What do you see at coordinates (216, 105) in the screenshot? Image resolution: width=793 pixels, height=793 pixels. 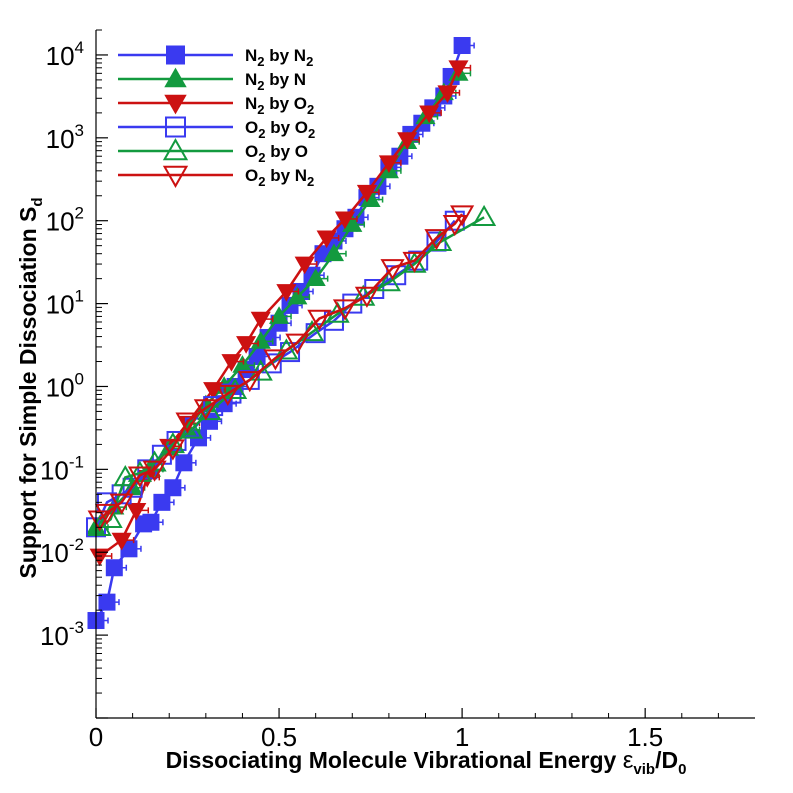 I see `legend-item-2: N2 by O2` at bounding box center [216, 105].